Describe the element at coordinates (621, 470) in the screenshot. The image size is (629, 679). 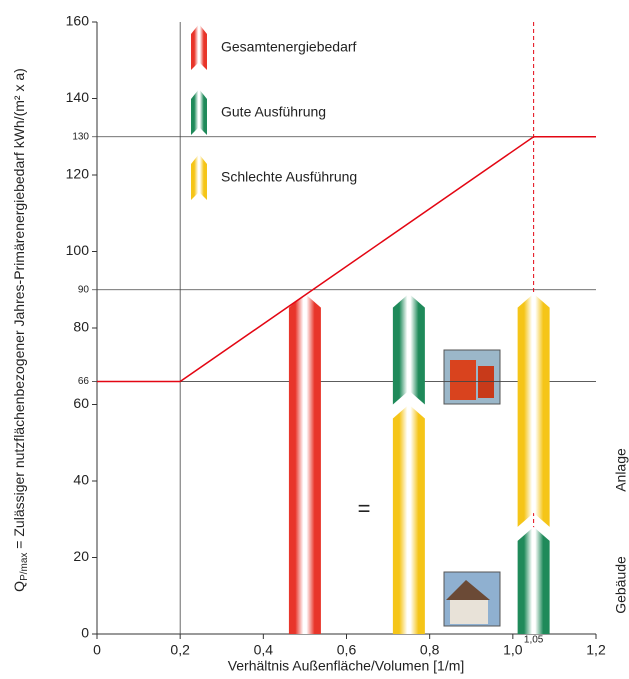
I see `side-label: Anlage` at that location.